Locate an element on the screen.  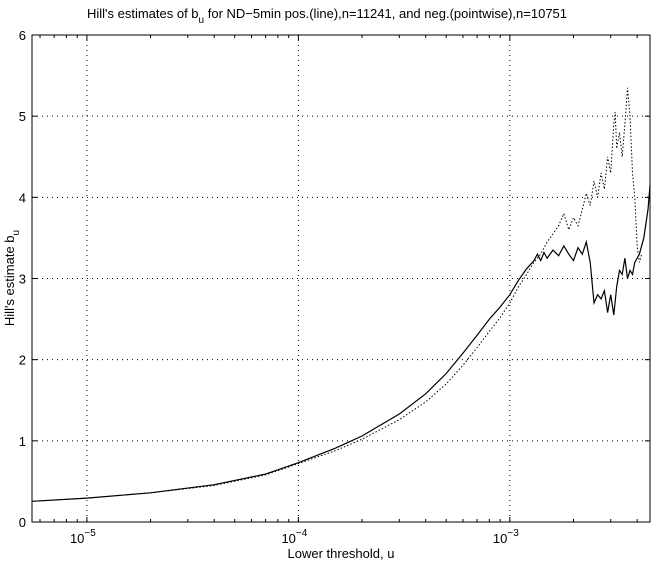
x-tick-label: 10⁻³ is located at coordinates (506, 537).